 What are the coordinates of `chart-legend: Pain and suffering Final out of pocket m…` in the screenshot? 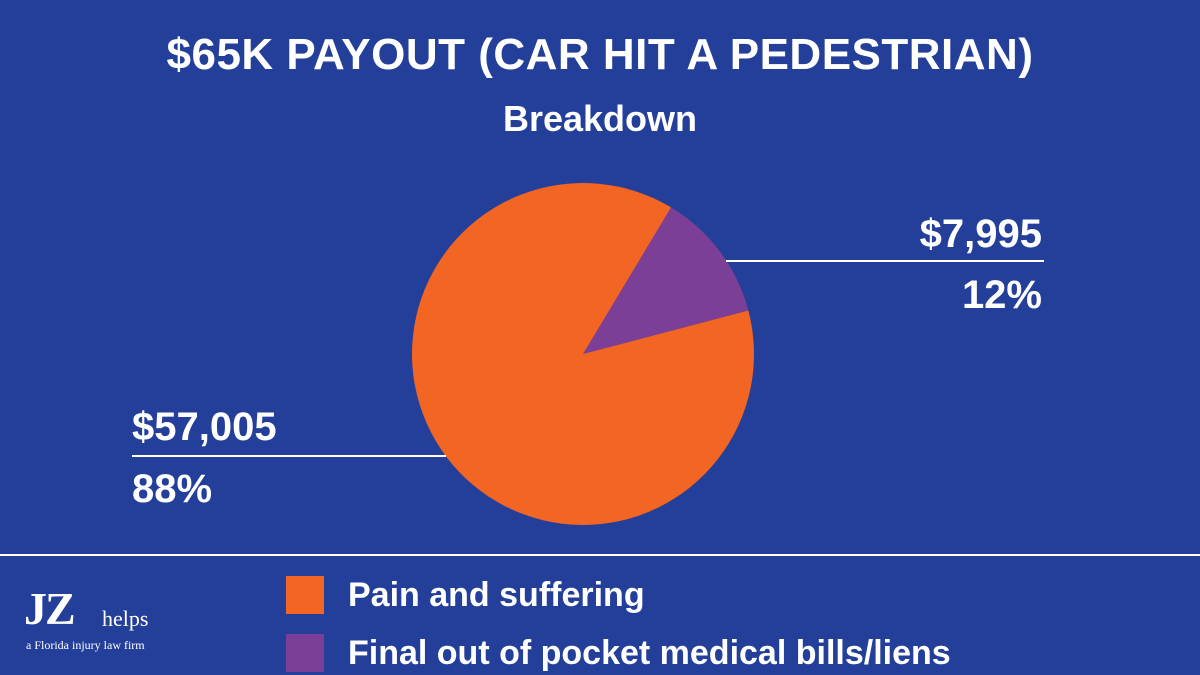 It's located at (618, 622).